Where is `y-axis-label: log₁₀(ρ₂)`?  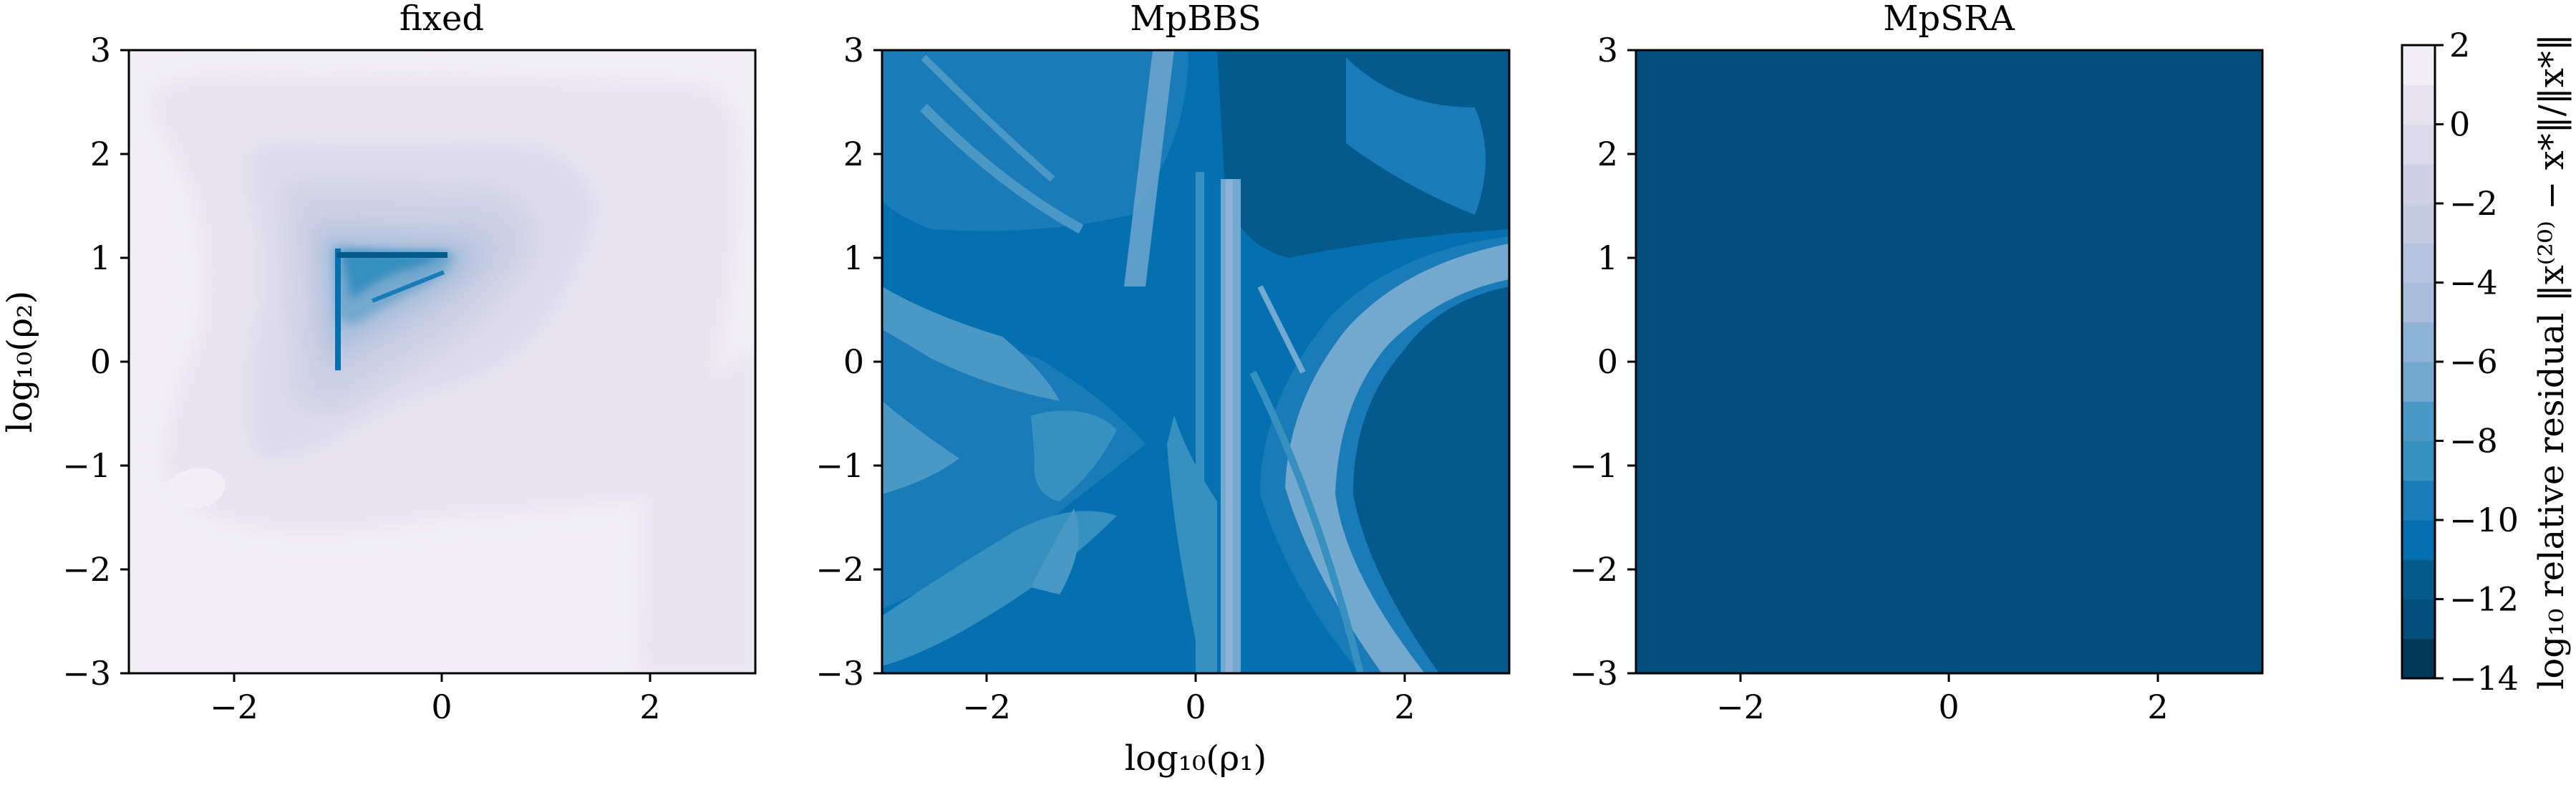 y-axis-label: log₁₀(ρ₂) is located at coordinates (20, 362).